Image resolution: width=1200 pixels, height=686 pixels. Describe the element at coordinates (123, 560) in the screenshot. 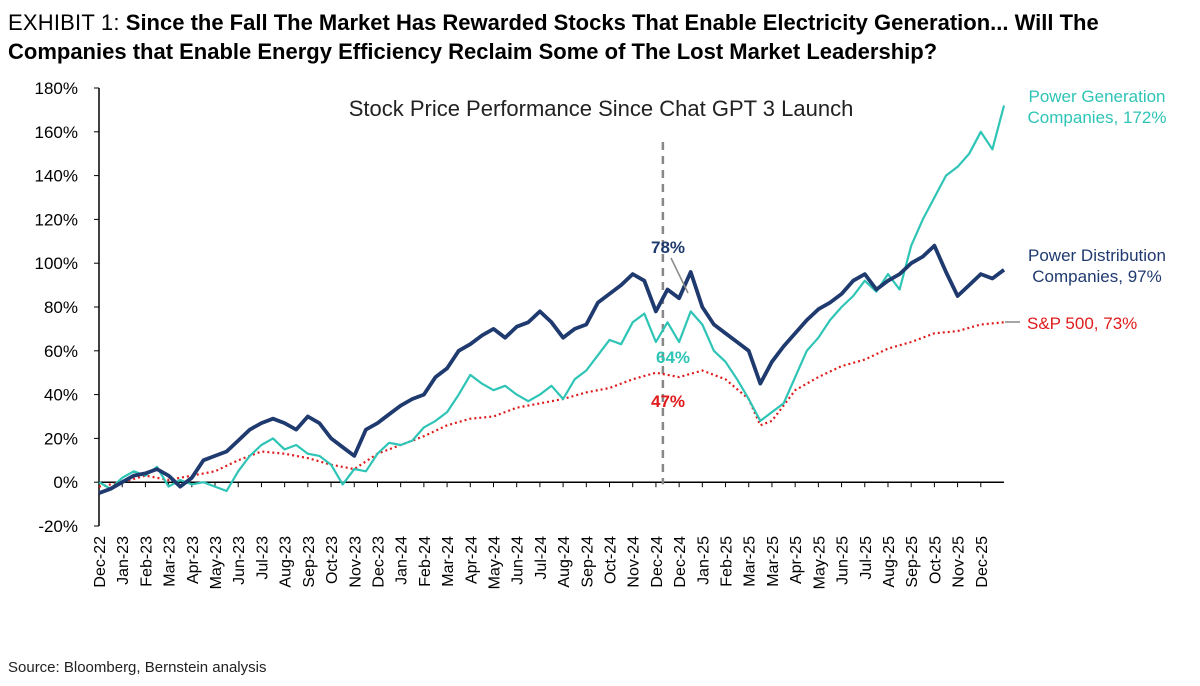

I see `x-tick-label: Jan-23` at that location.